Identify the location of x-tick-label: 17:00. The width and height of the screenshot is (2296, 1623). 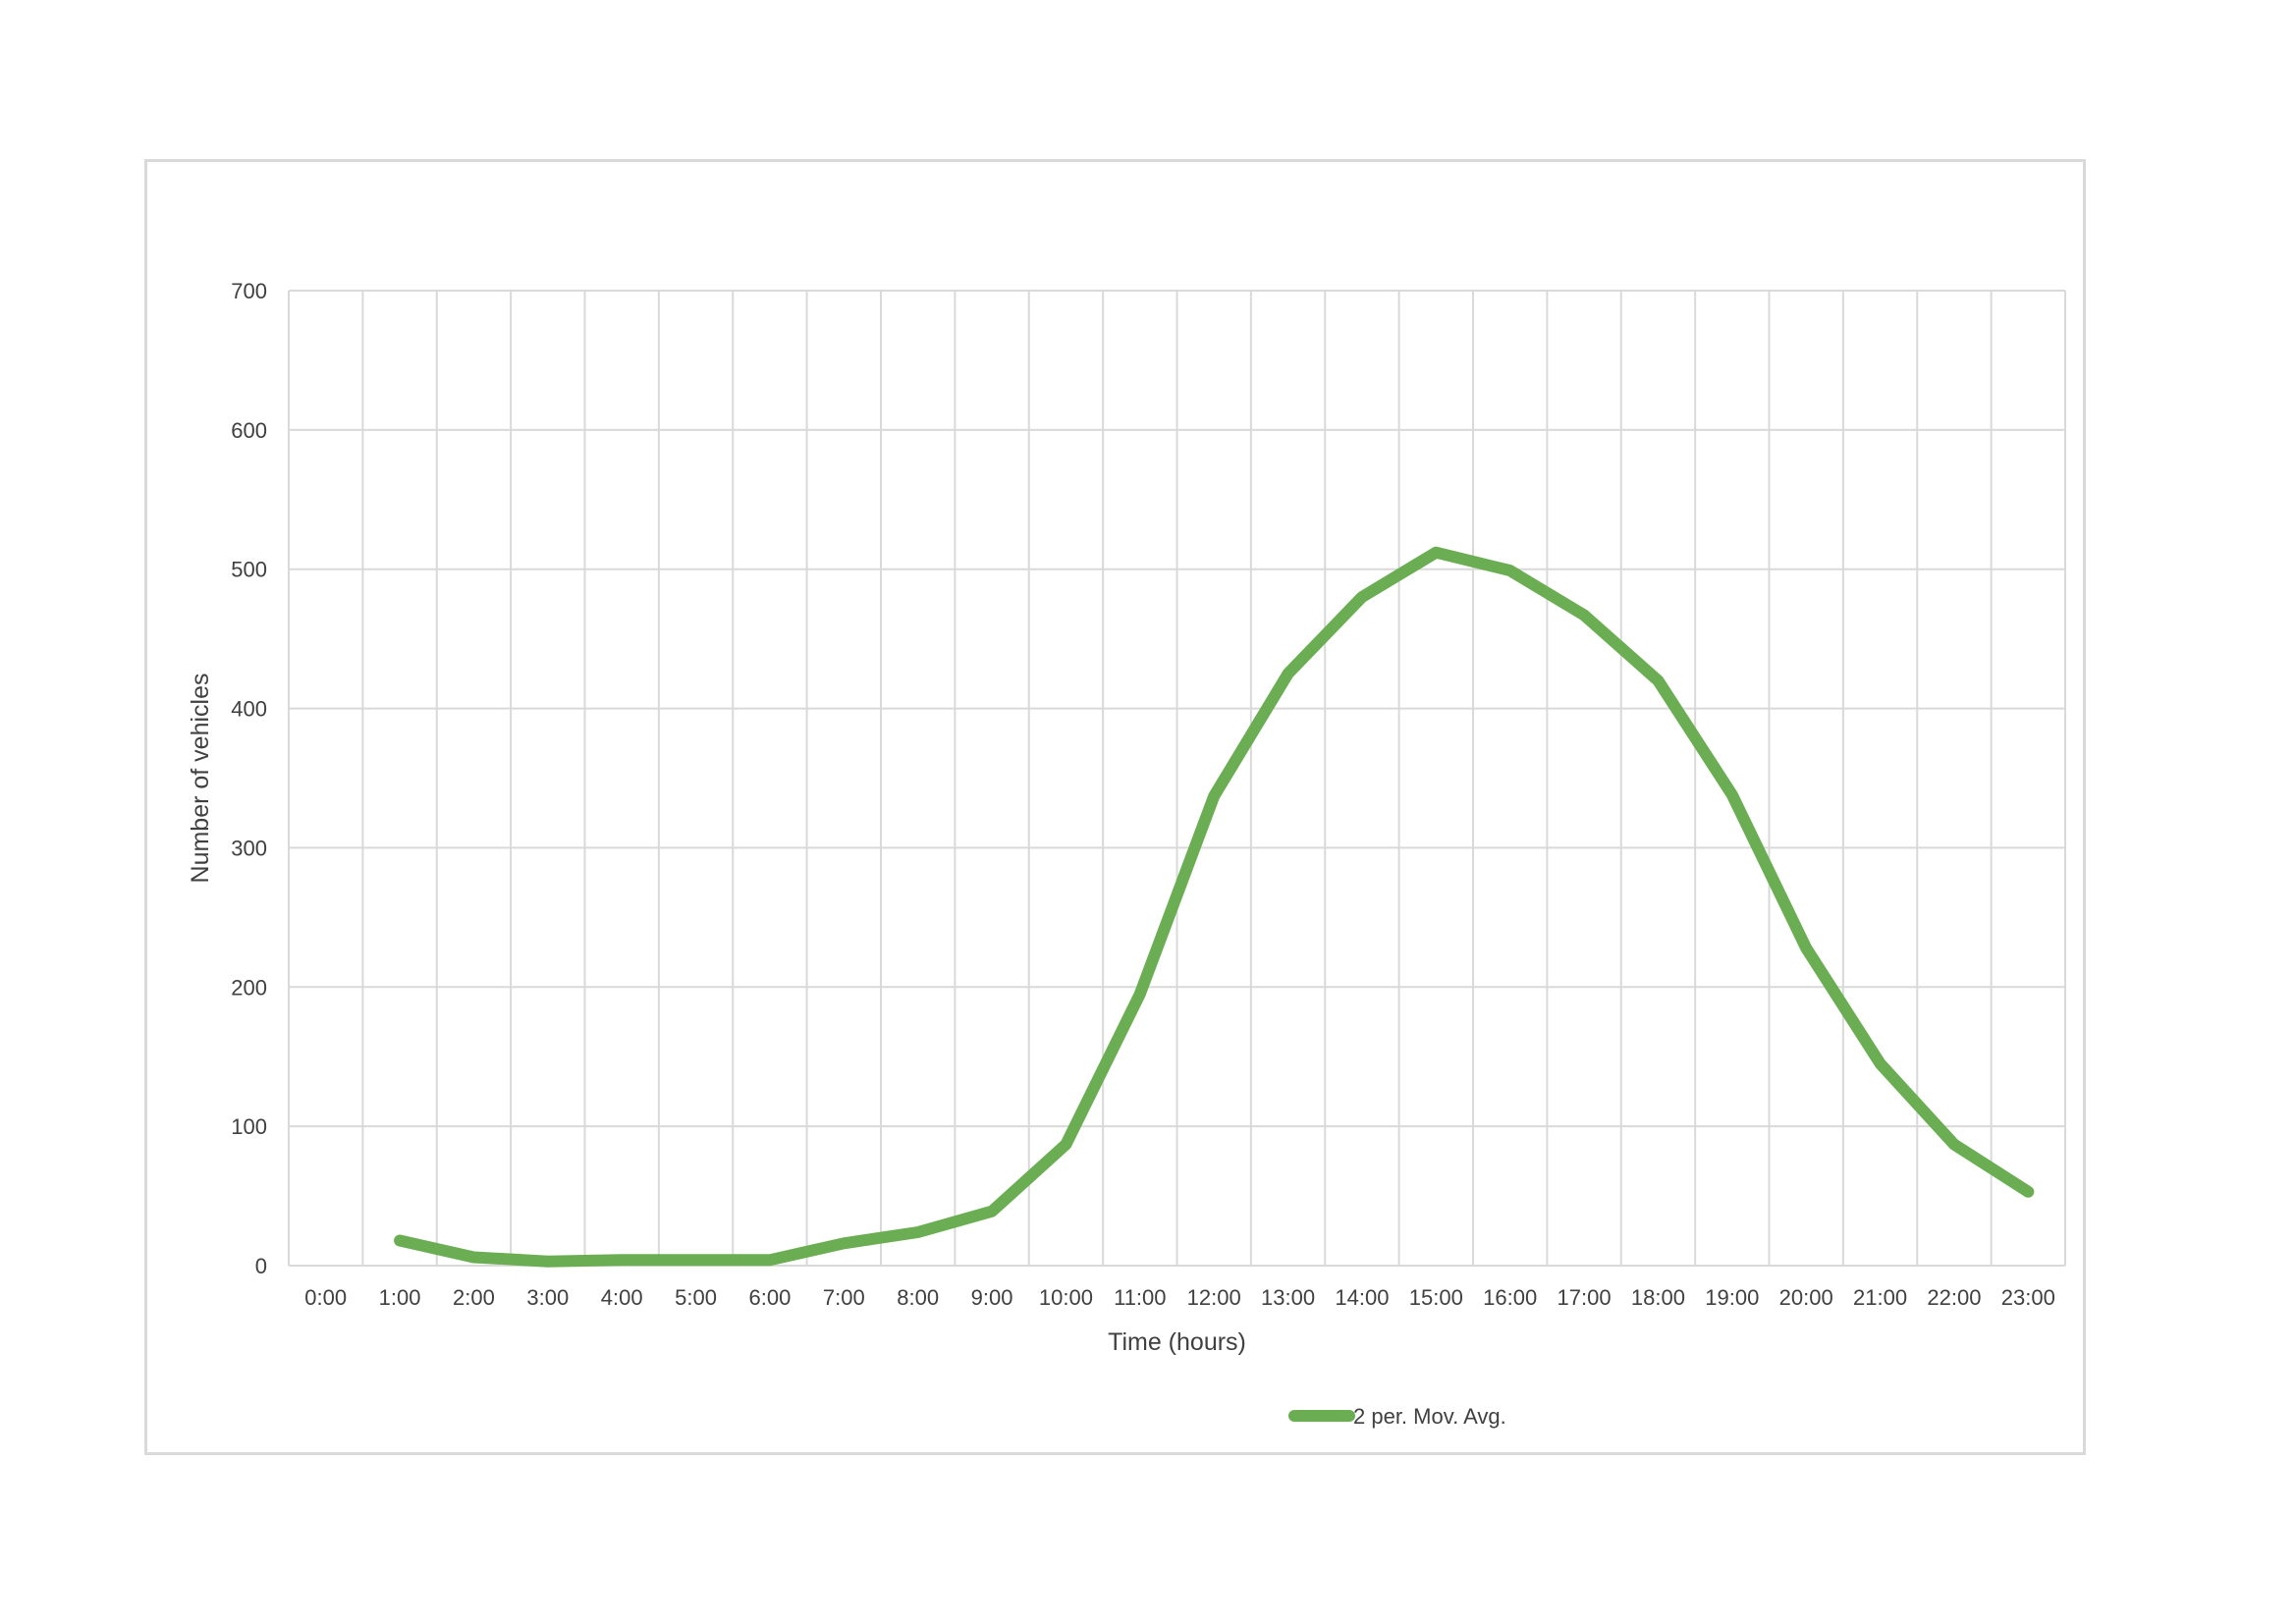
(1585, 1298).